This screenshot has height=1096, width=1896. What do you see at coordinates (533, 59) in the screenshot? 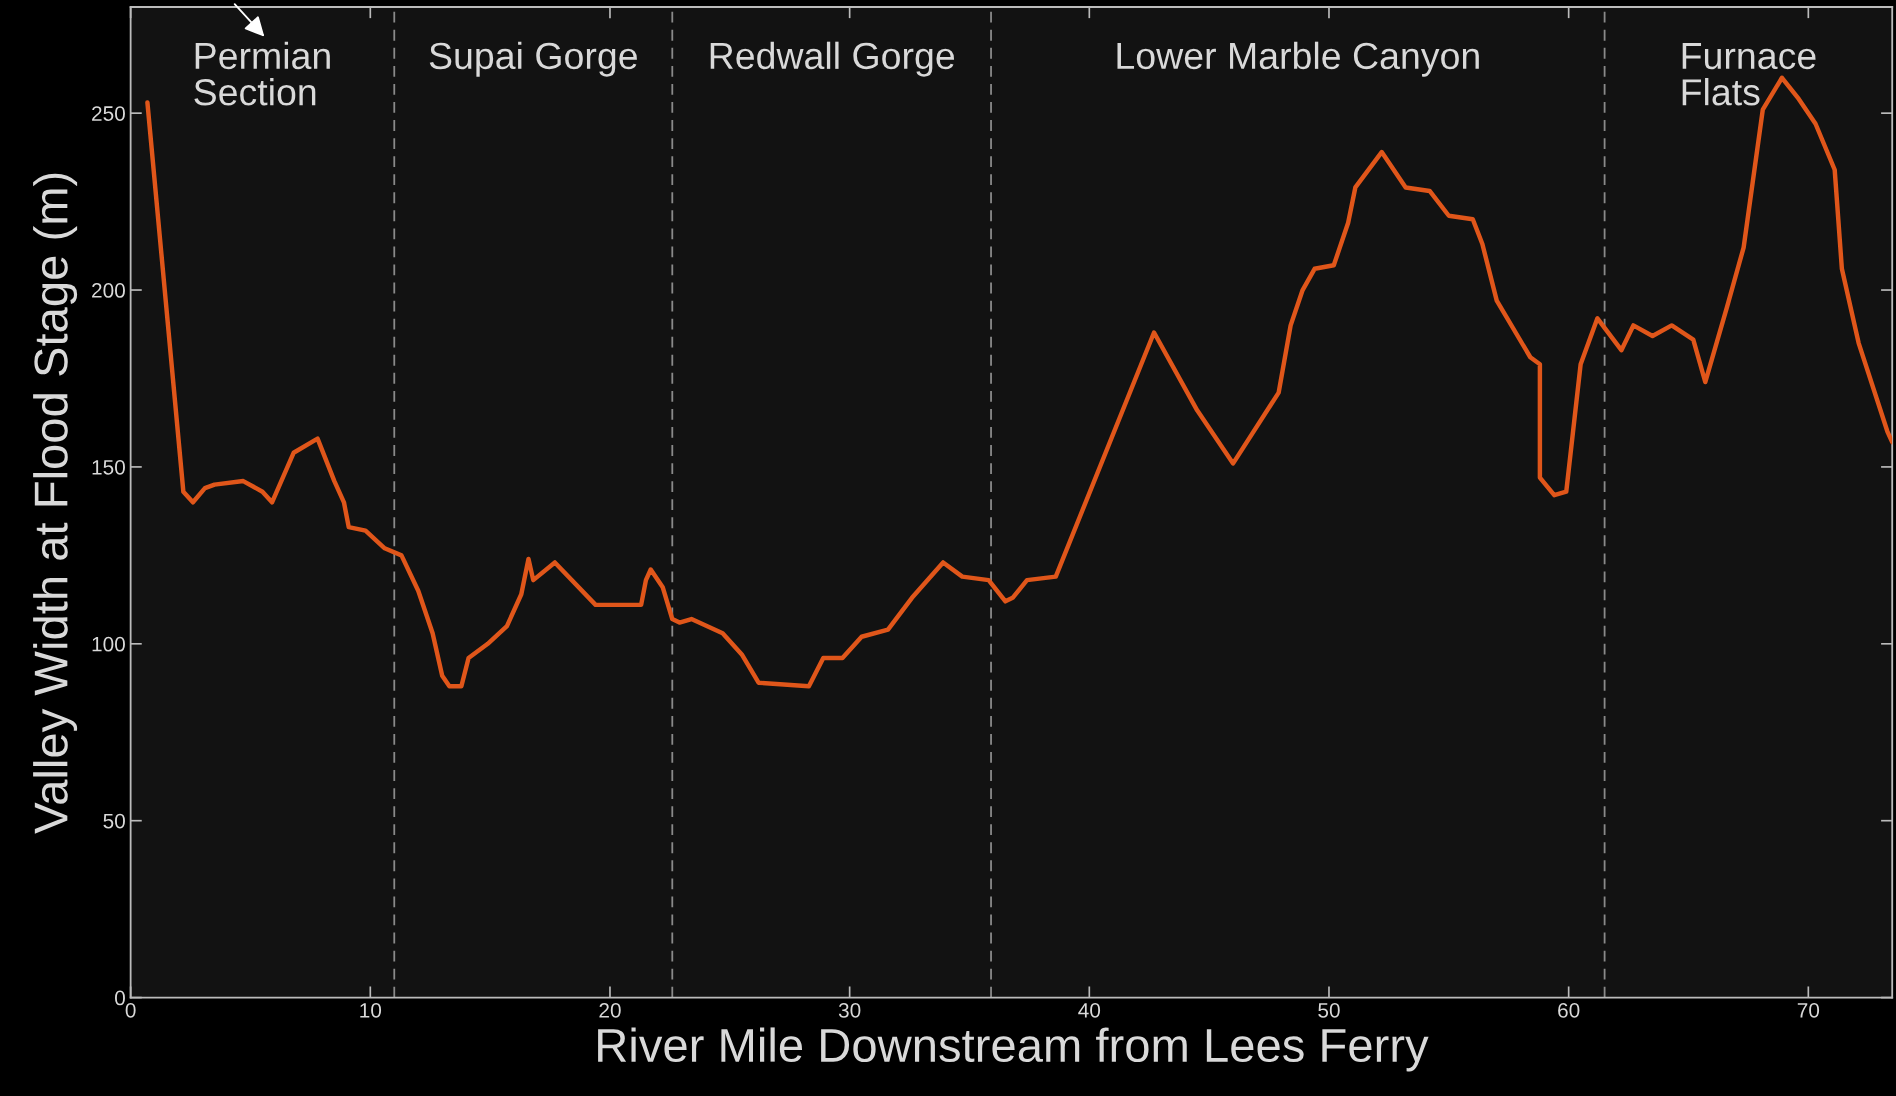
I see `annotation: Supai Gorge` at bounding box center [533, 59].